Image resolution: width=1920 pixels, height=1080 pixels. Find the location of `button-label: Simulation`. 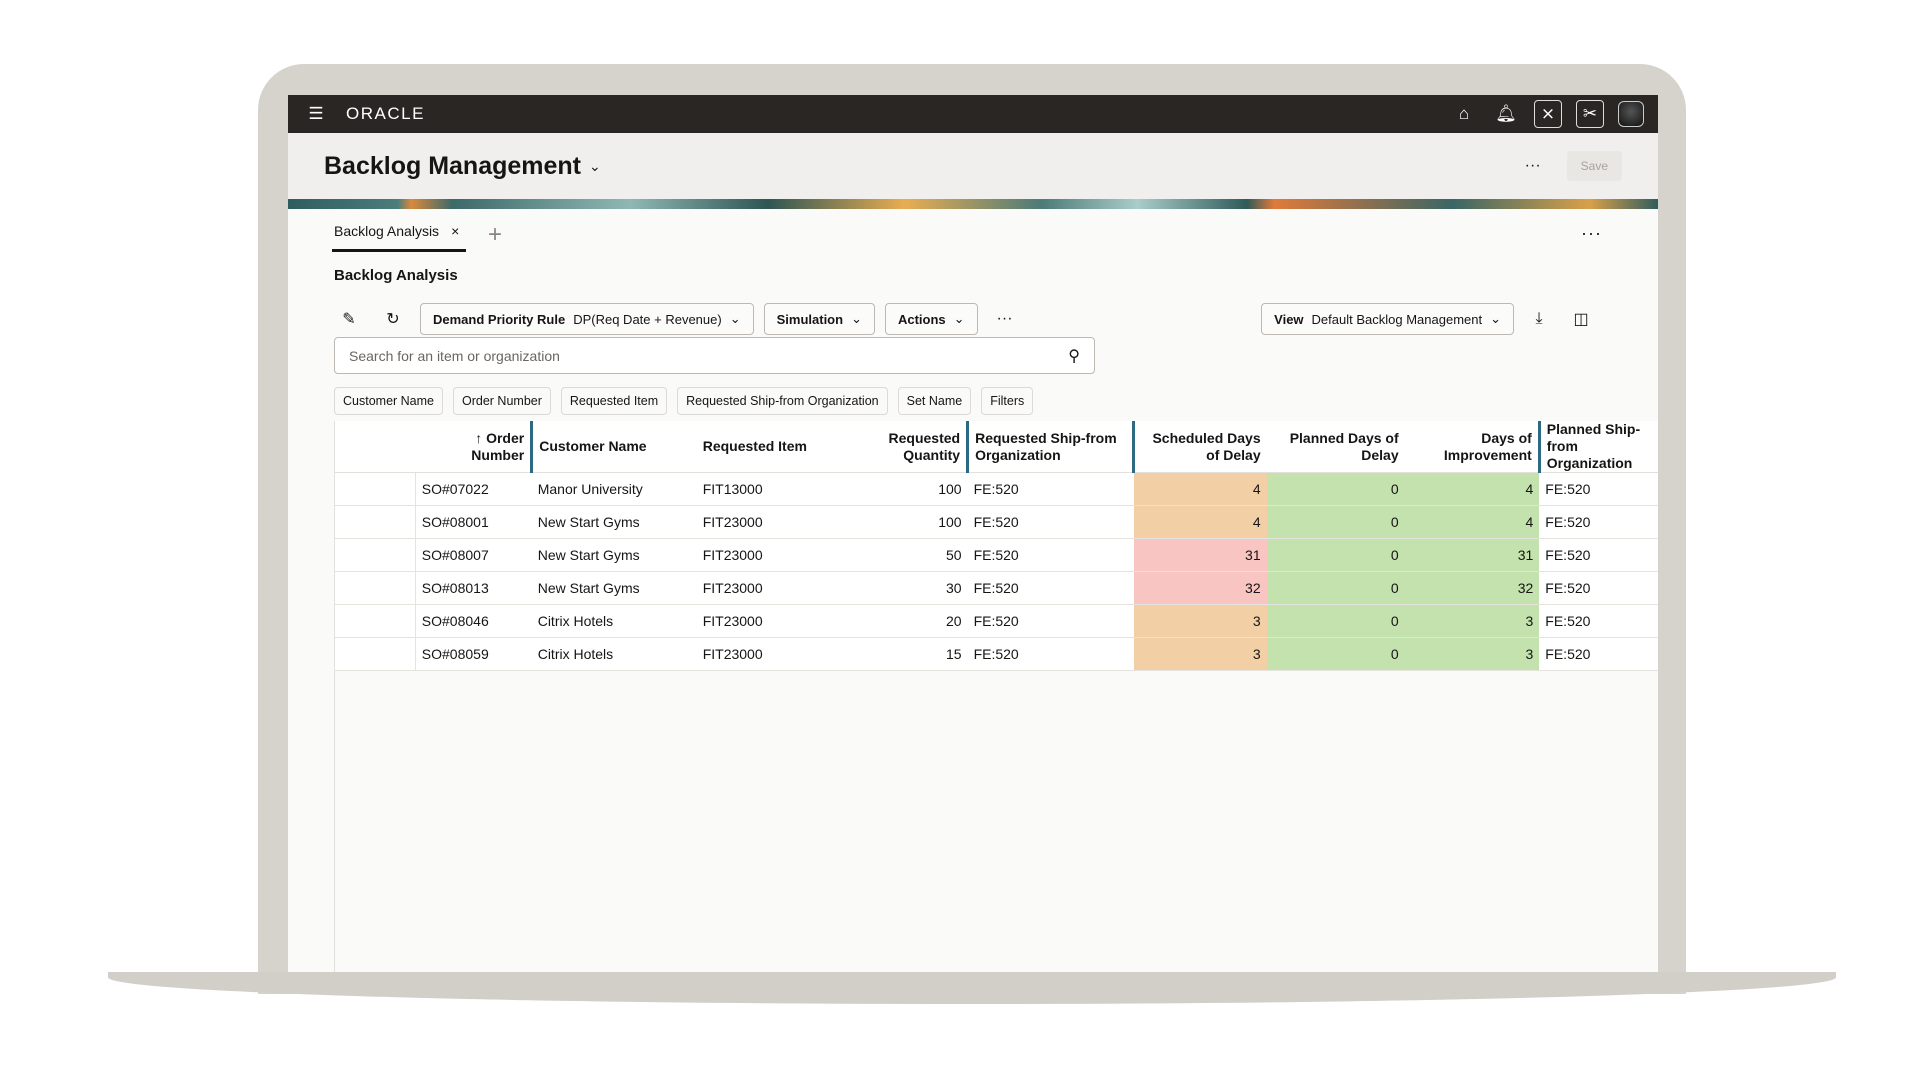

button-label: Simulation is located at coordinates (810, 319).